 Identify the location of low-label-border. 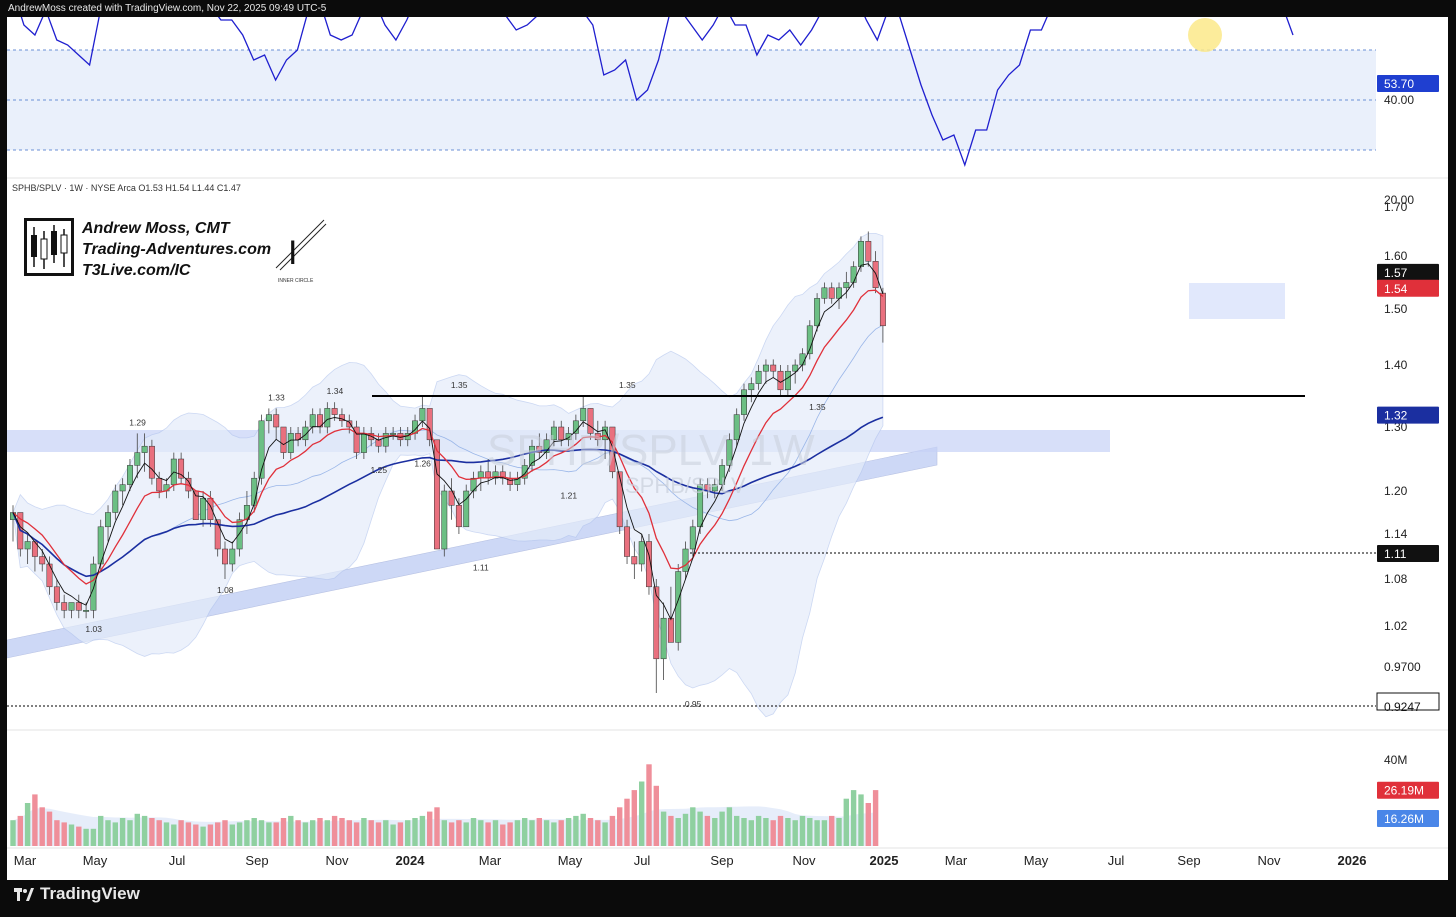
(1408, 701).